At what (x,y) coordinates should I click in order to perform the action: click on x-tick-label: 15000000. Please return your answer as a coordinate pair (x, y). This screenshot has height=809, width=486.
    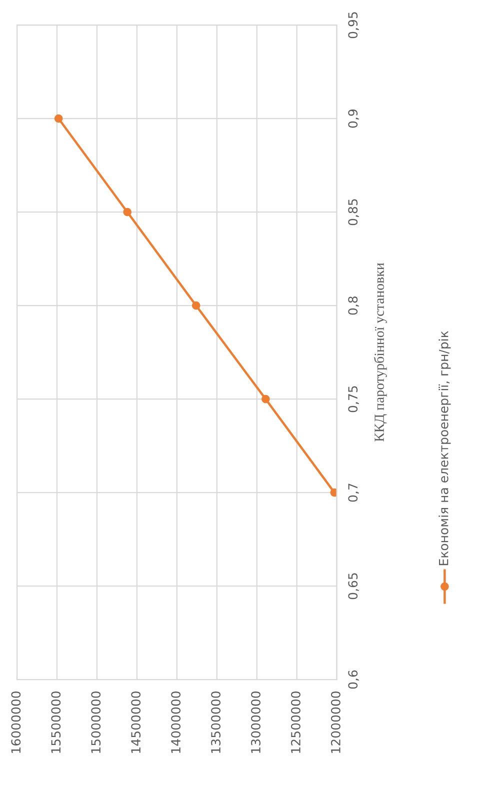
    Looking at the image, I should click on (96, 722).